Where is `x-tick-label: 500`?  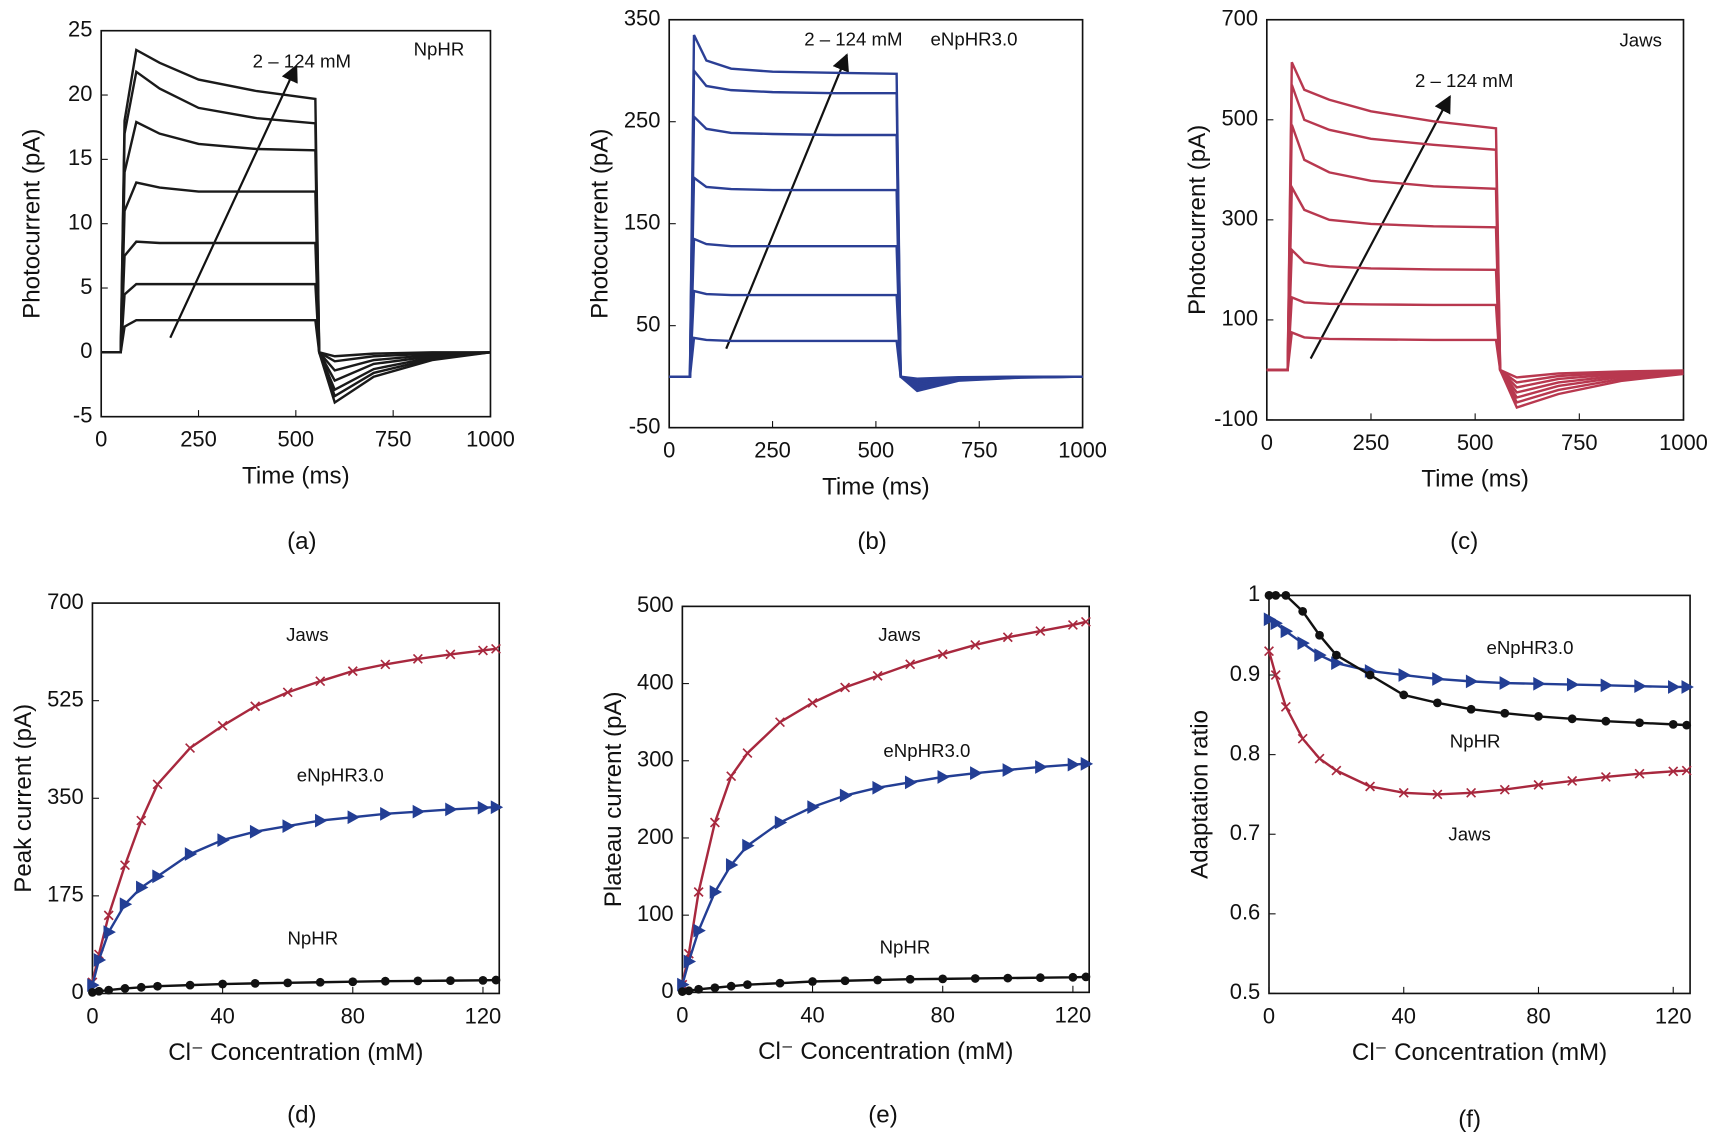
x-tick-label: 500 is located at coordinates (1475, 442).